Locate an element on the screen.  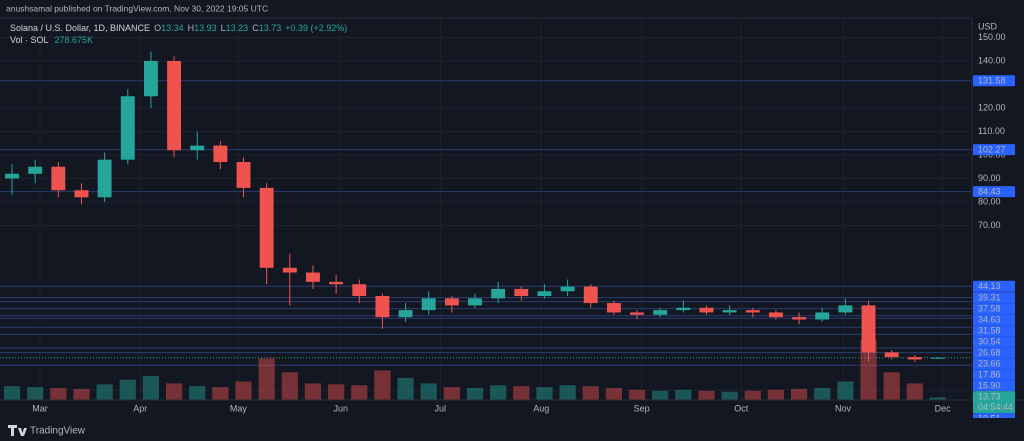
level-label: 84.43 is located at coordinates (989, 191).